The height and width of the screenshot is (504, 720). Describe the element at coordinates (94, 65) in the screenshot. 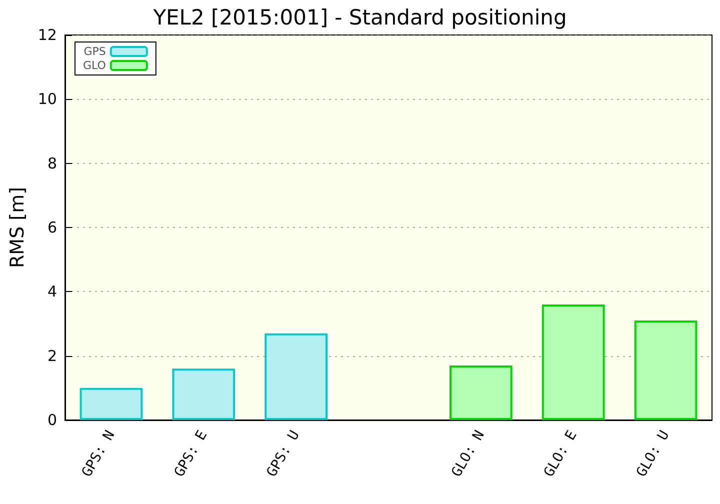

I see `legend-label: GLO` at that location.